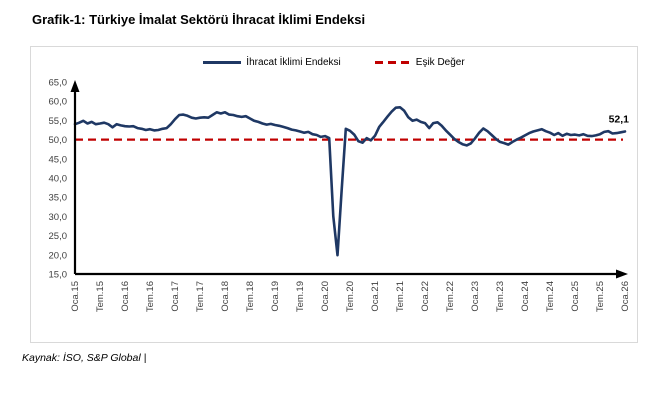 Image resolution: width=667 pixels, height=407 pixels. I want to click on x-tick-label: Oca.17, so click(175, 296).